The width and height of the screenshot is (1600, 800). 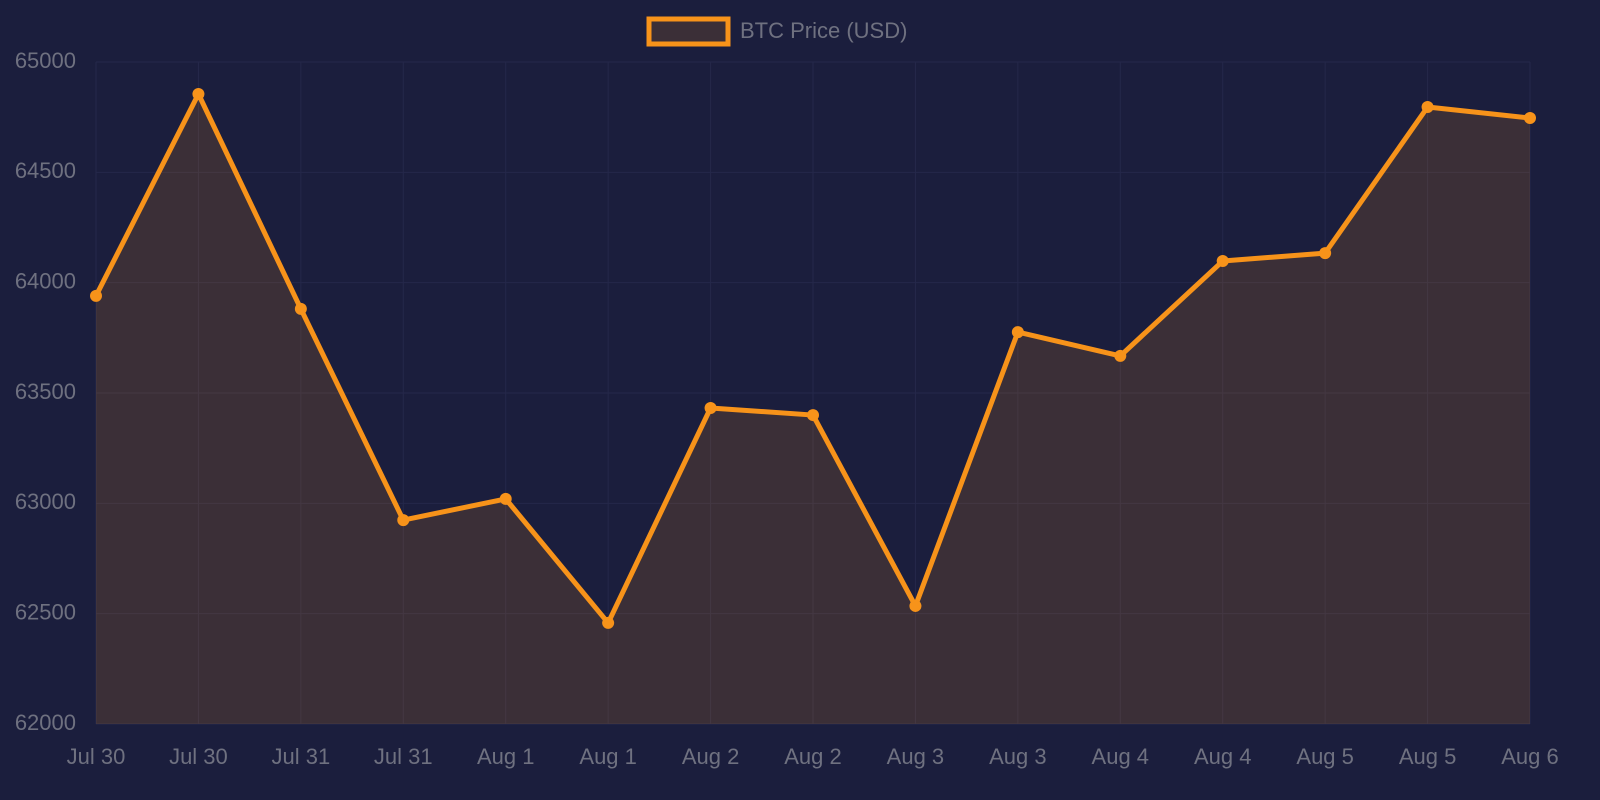 I want to click on y-tick-label: 63500, so click(x=45, y=391).